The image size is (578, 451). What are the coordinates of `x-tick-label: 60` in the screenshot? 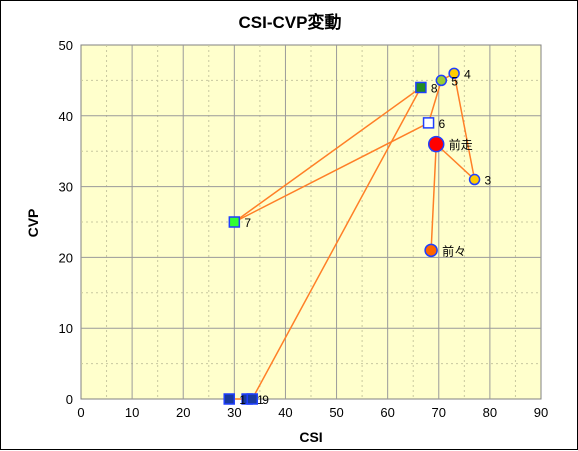 It's located at (387, 412).